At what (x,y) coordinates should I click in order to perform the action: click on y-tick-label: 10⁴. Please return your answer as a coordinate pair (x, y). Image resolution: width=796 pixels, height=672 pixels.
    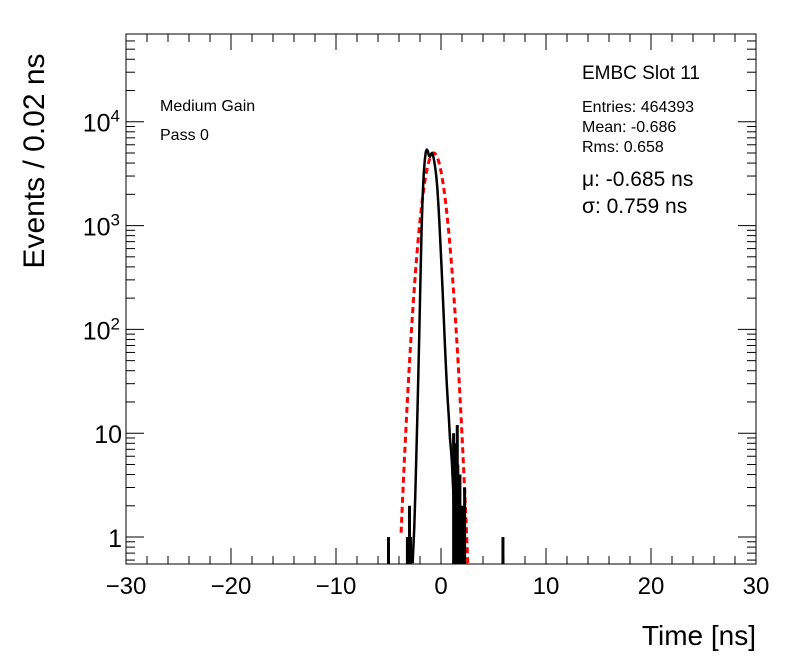
    Looking at the image, I should click on (101, 122).